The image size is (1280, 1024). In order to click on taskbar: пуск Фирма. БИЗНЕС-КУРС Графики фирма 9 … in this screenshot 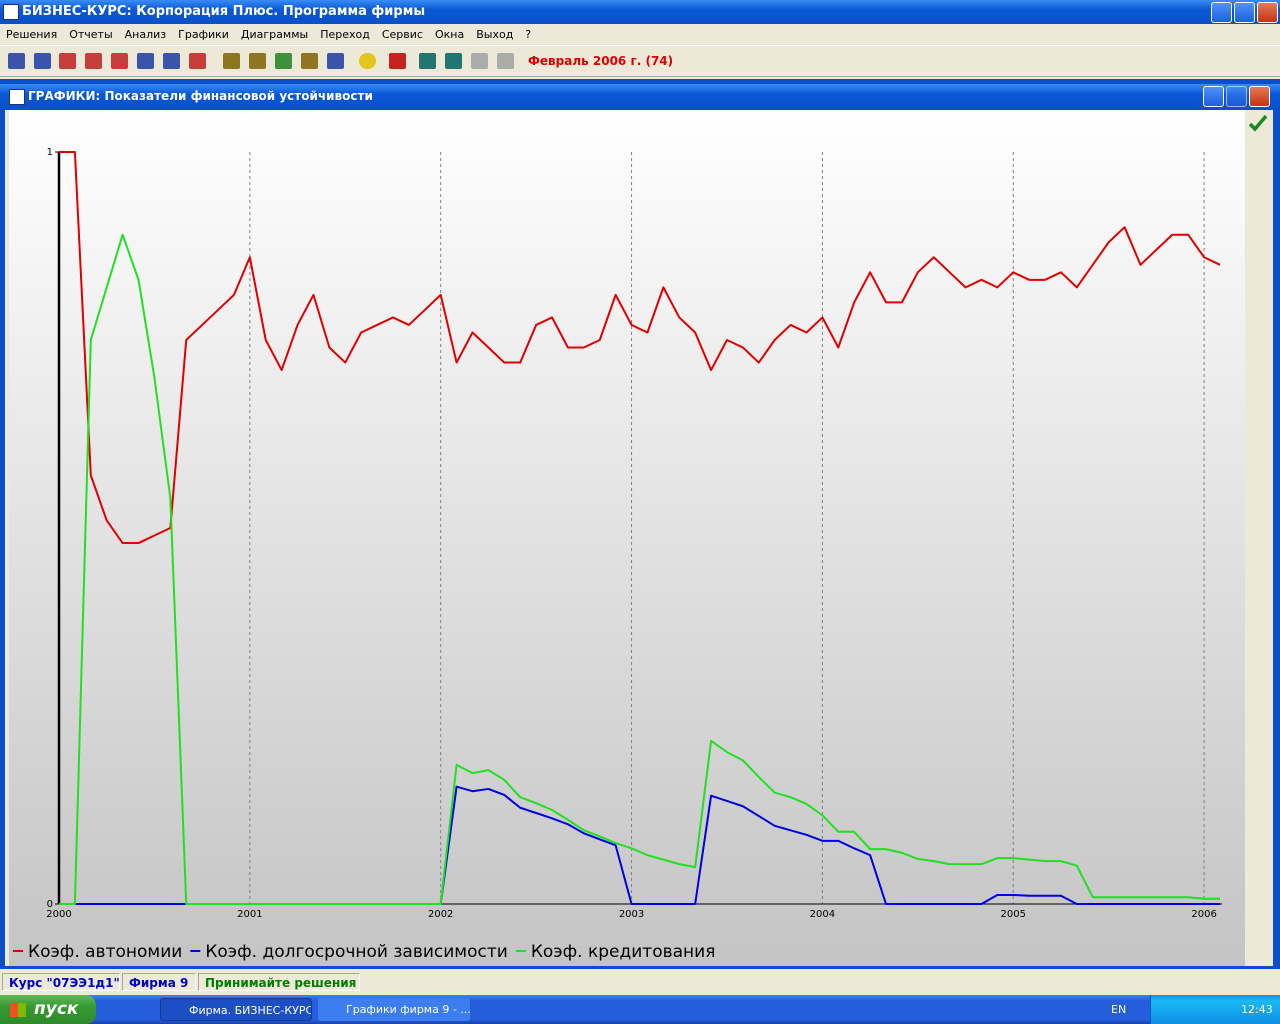, I will do `click(640, 1009)`.